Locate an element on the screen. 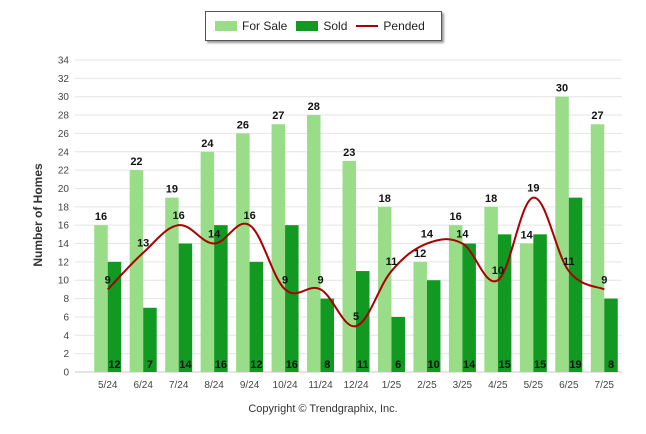 This screenshot has width=646, height=434. legend-line-pended is located at coordinates (367, 26).